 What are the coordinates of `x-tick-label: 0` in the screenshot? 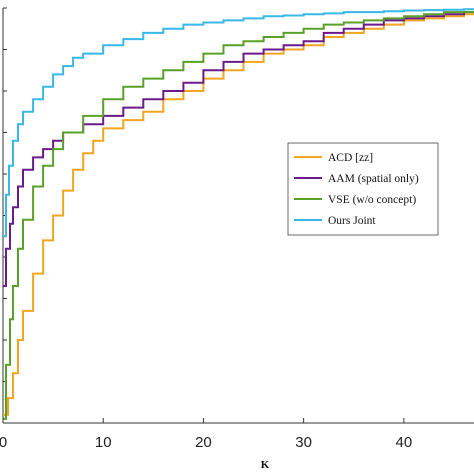 It's located at (3, 442).